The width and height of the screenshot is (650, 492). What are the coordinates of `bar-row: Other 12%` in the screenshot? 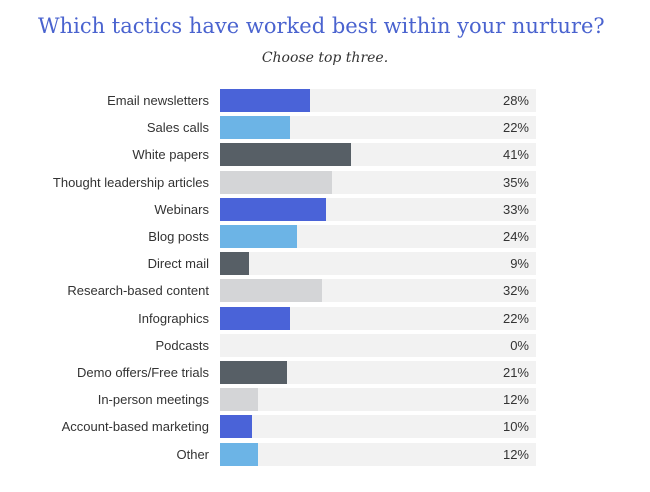 It's located at (325, 454).